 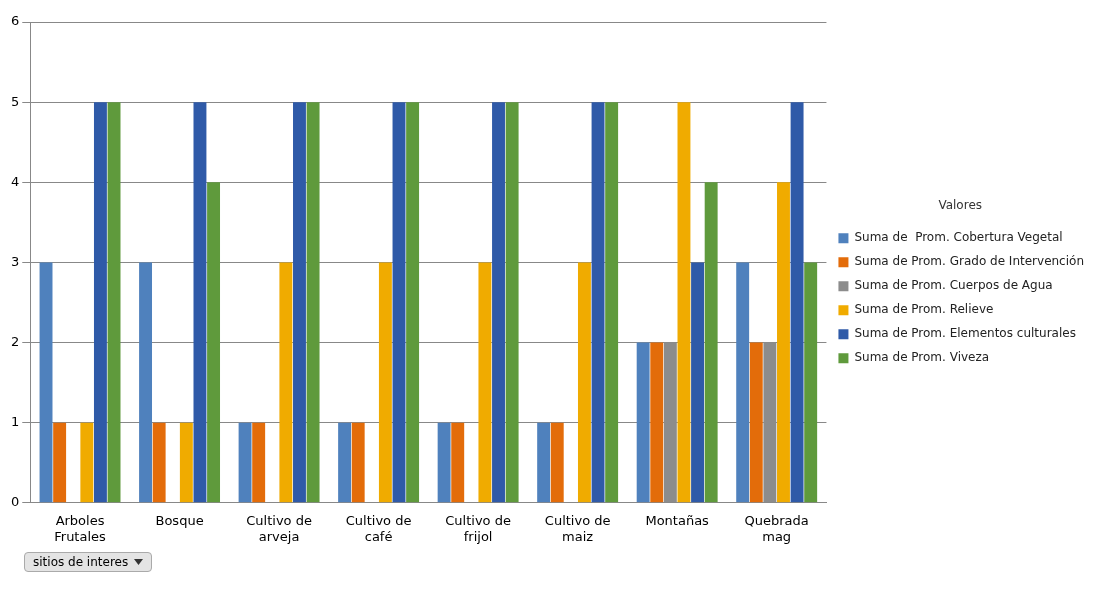 I want to click on legend-label: Suma de Prom. Elementos culturales, so click(x=965, y=333).